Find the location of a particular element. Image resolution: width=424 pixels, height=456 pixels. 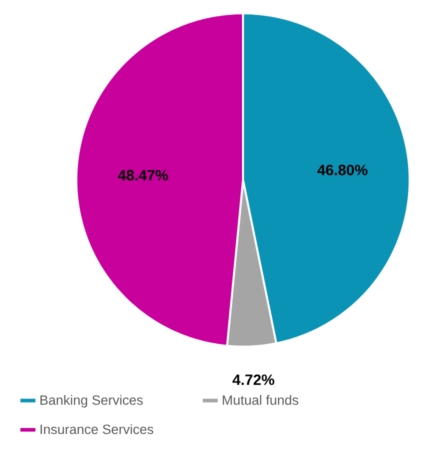

legend-label: Mutual funds is located at coordinates (260, 399).